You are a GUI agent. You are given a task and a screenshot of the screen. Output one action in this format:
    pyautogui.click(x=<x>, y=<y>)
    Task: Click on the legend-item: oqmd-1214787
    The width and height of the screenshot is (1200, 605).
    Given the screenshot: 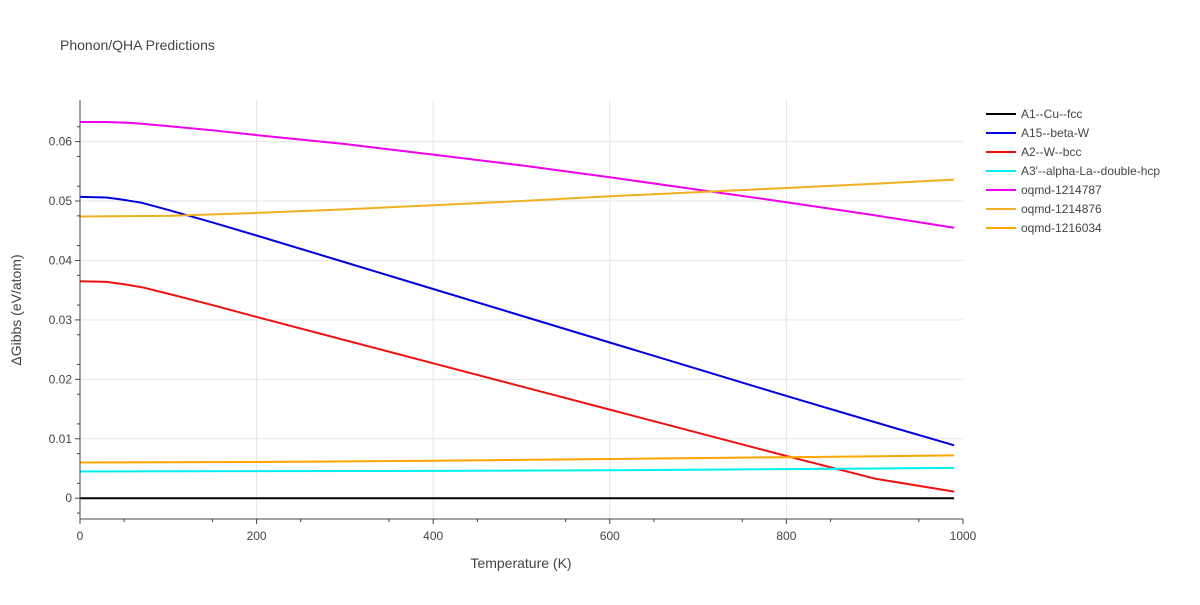 What is the action you would take?
    pyautogui.click(x=1044, y=190)
    